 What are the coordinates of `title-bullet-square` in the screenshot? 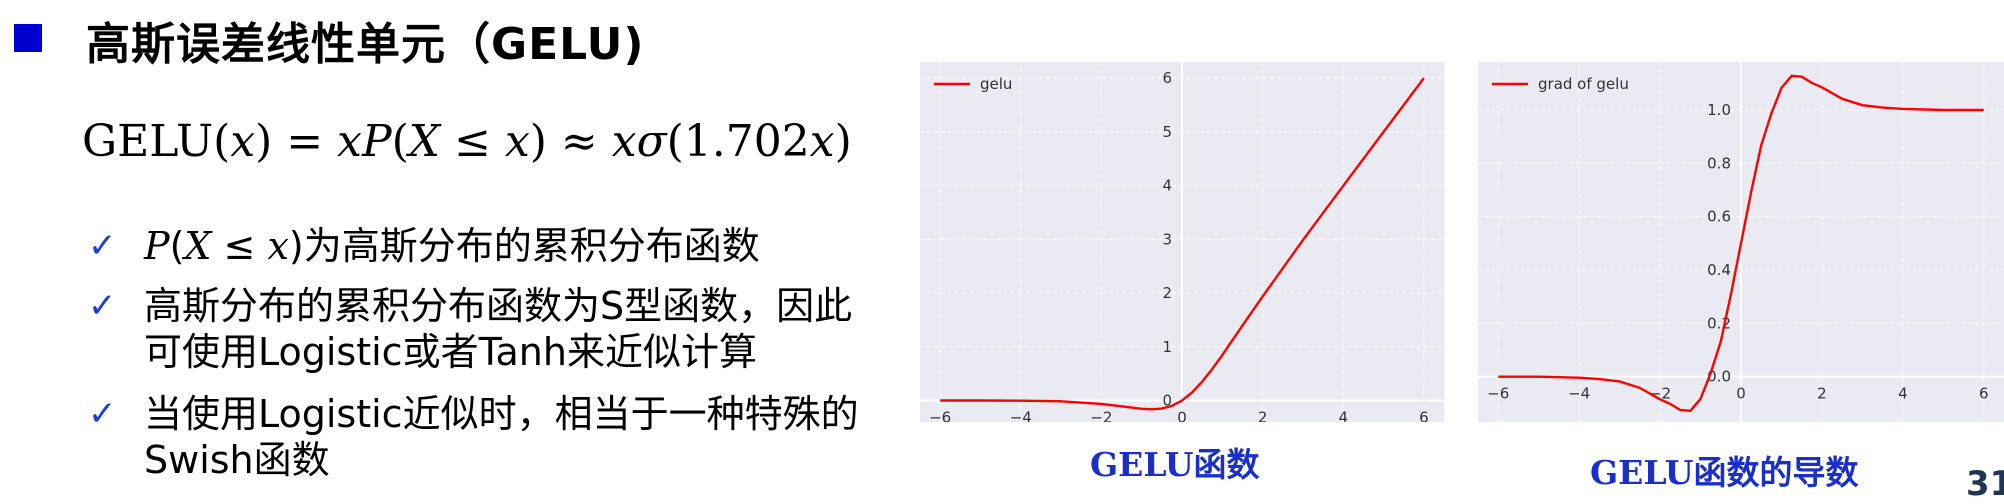 It's located at (28, 38).